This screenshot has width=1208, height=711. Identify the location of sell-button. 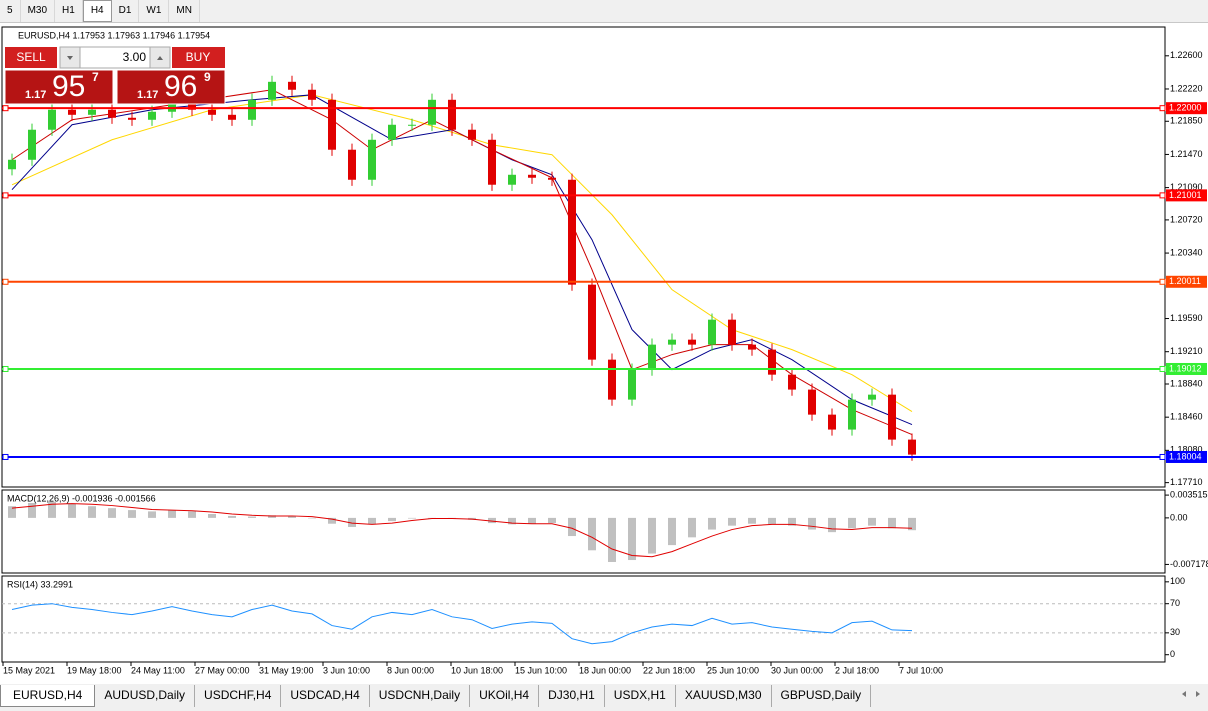
(31, 57).